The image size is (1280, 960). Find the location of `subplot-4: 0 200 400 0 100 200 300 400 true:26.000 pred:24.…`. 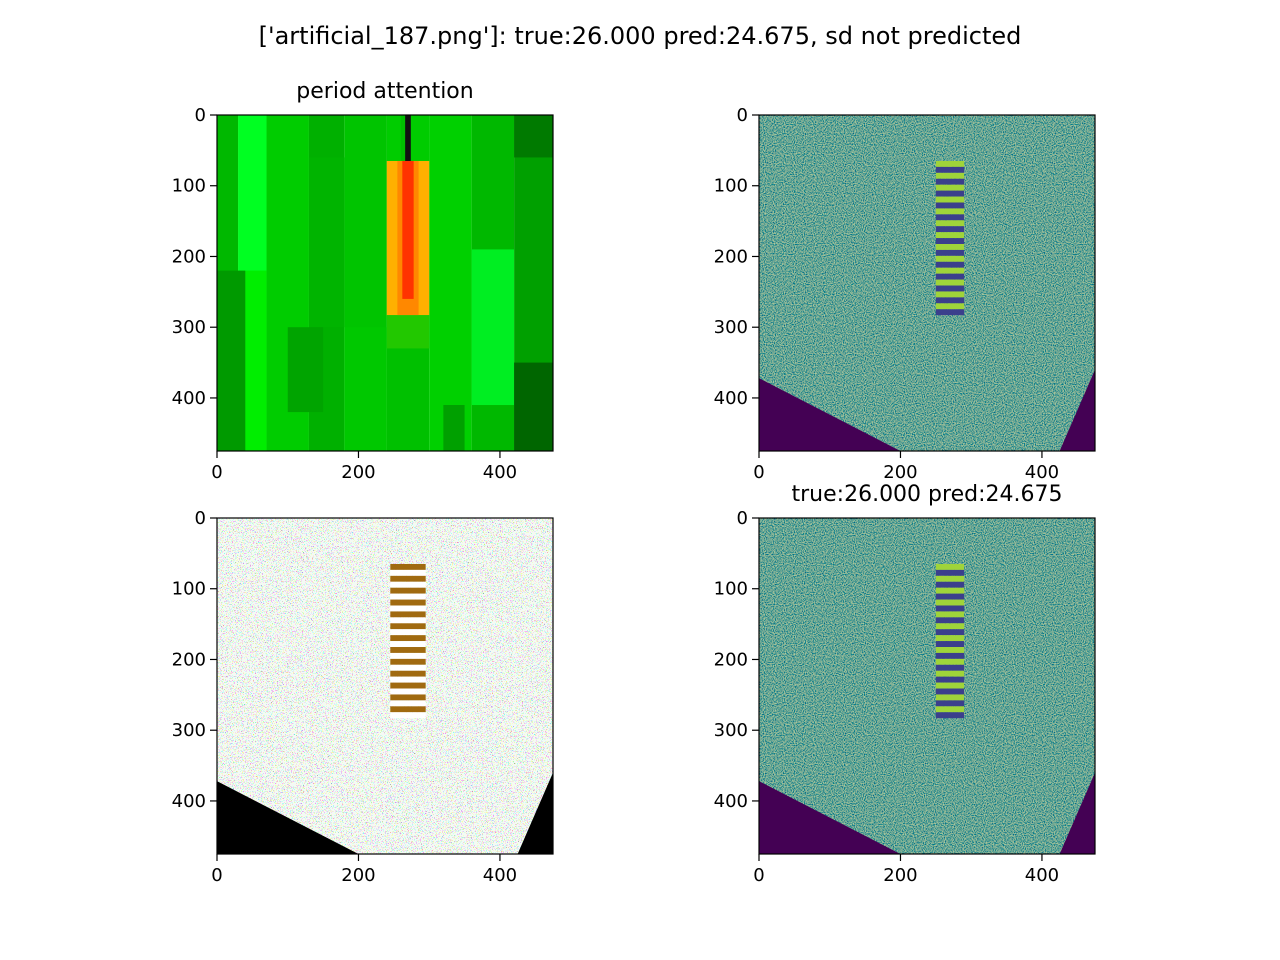

subplot-4: 0 200 400 0 100 200 300 400 true:26.000 pred:24.… is located at coordinates (905, 684).